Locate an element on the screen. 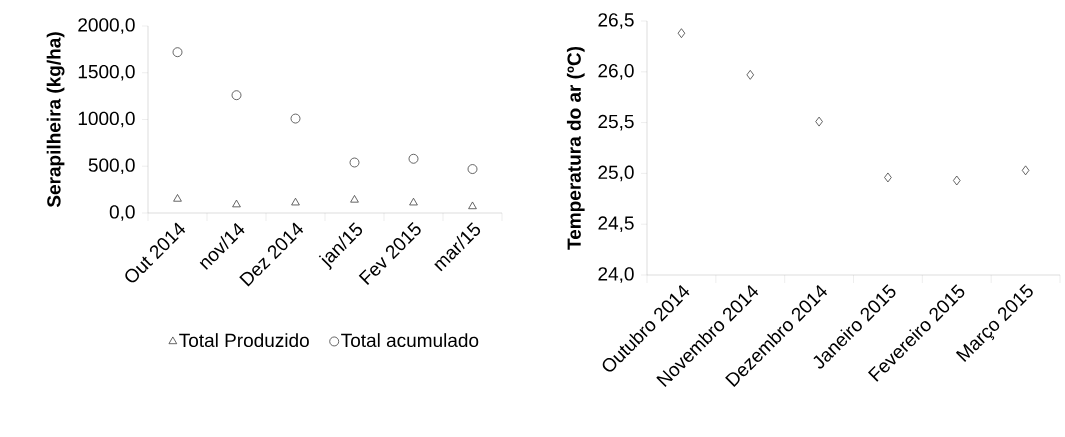 This screenshot has height=437, width=1065. y-tick-label: 1000,0 is located at coordinates (106, 119).